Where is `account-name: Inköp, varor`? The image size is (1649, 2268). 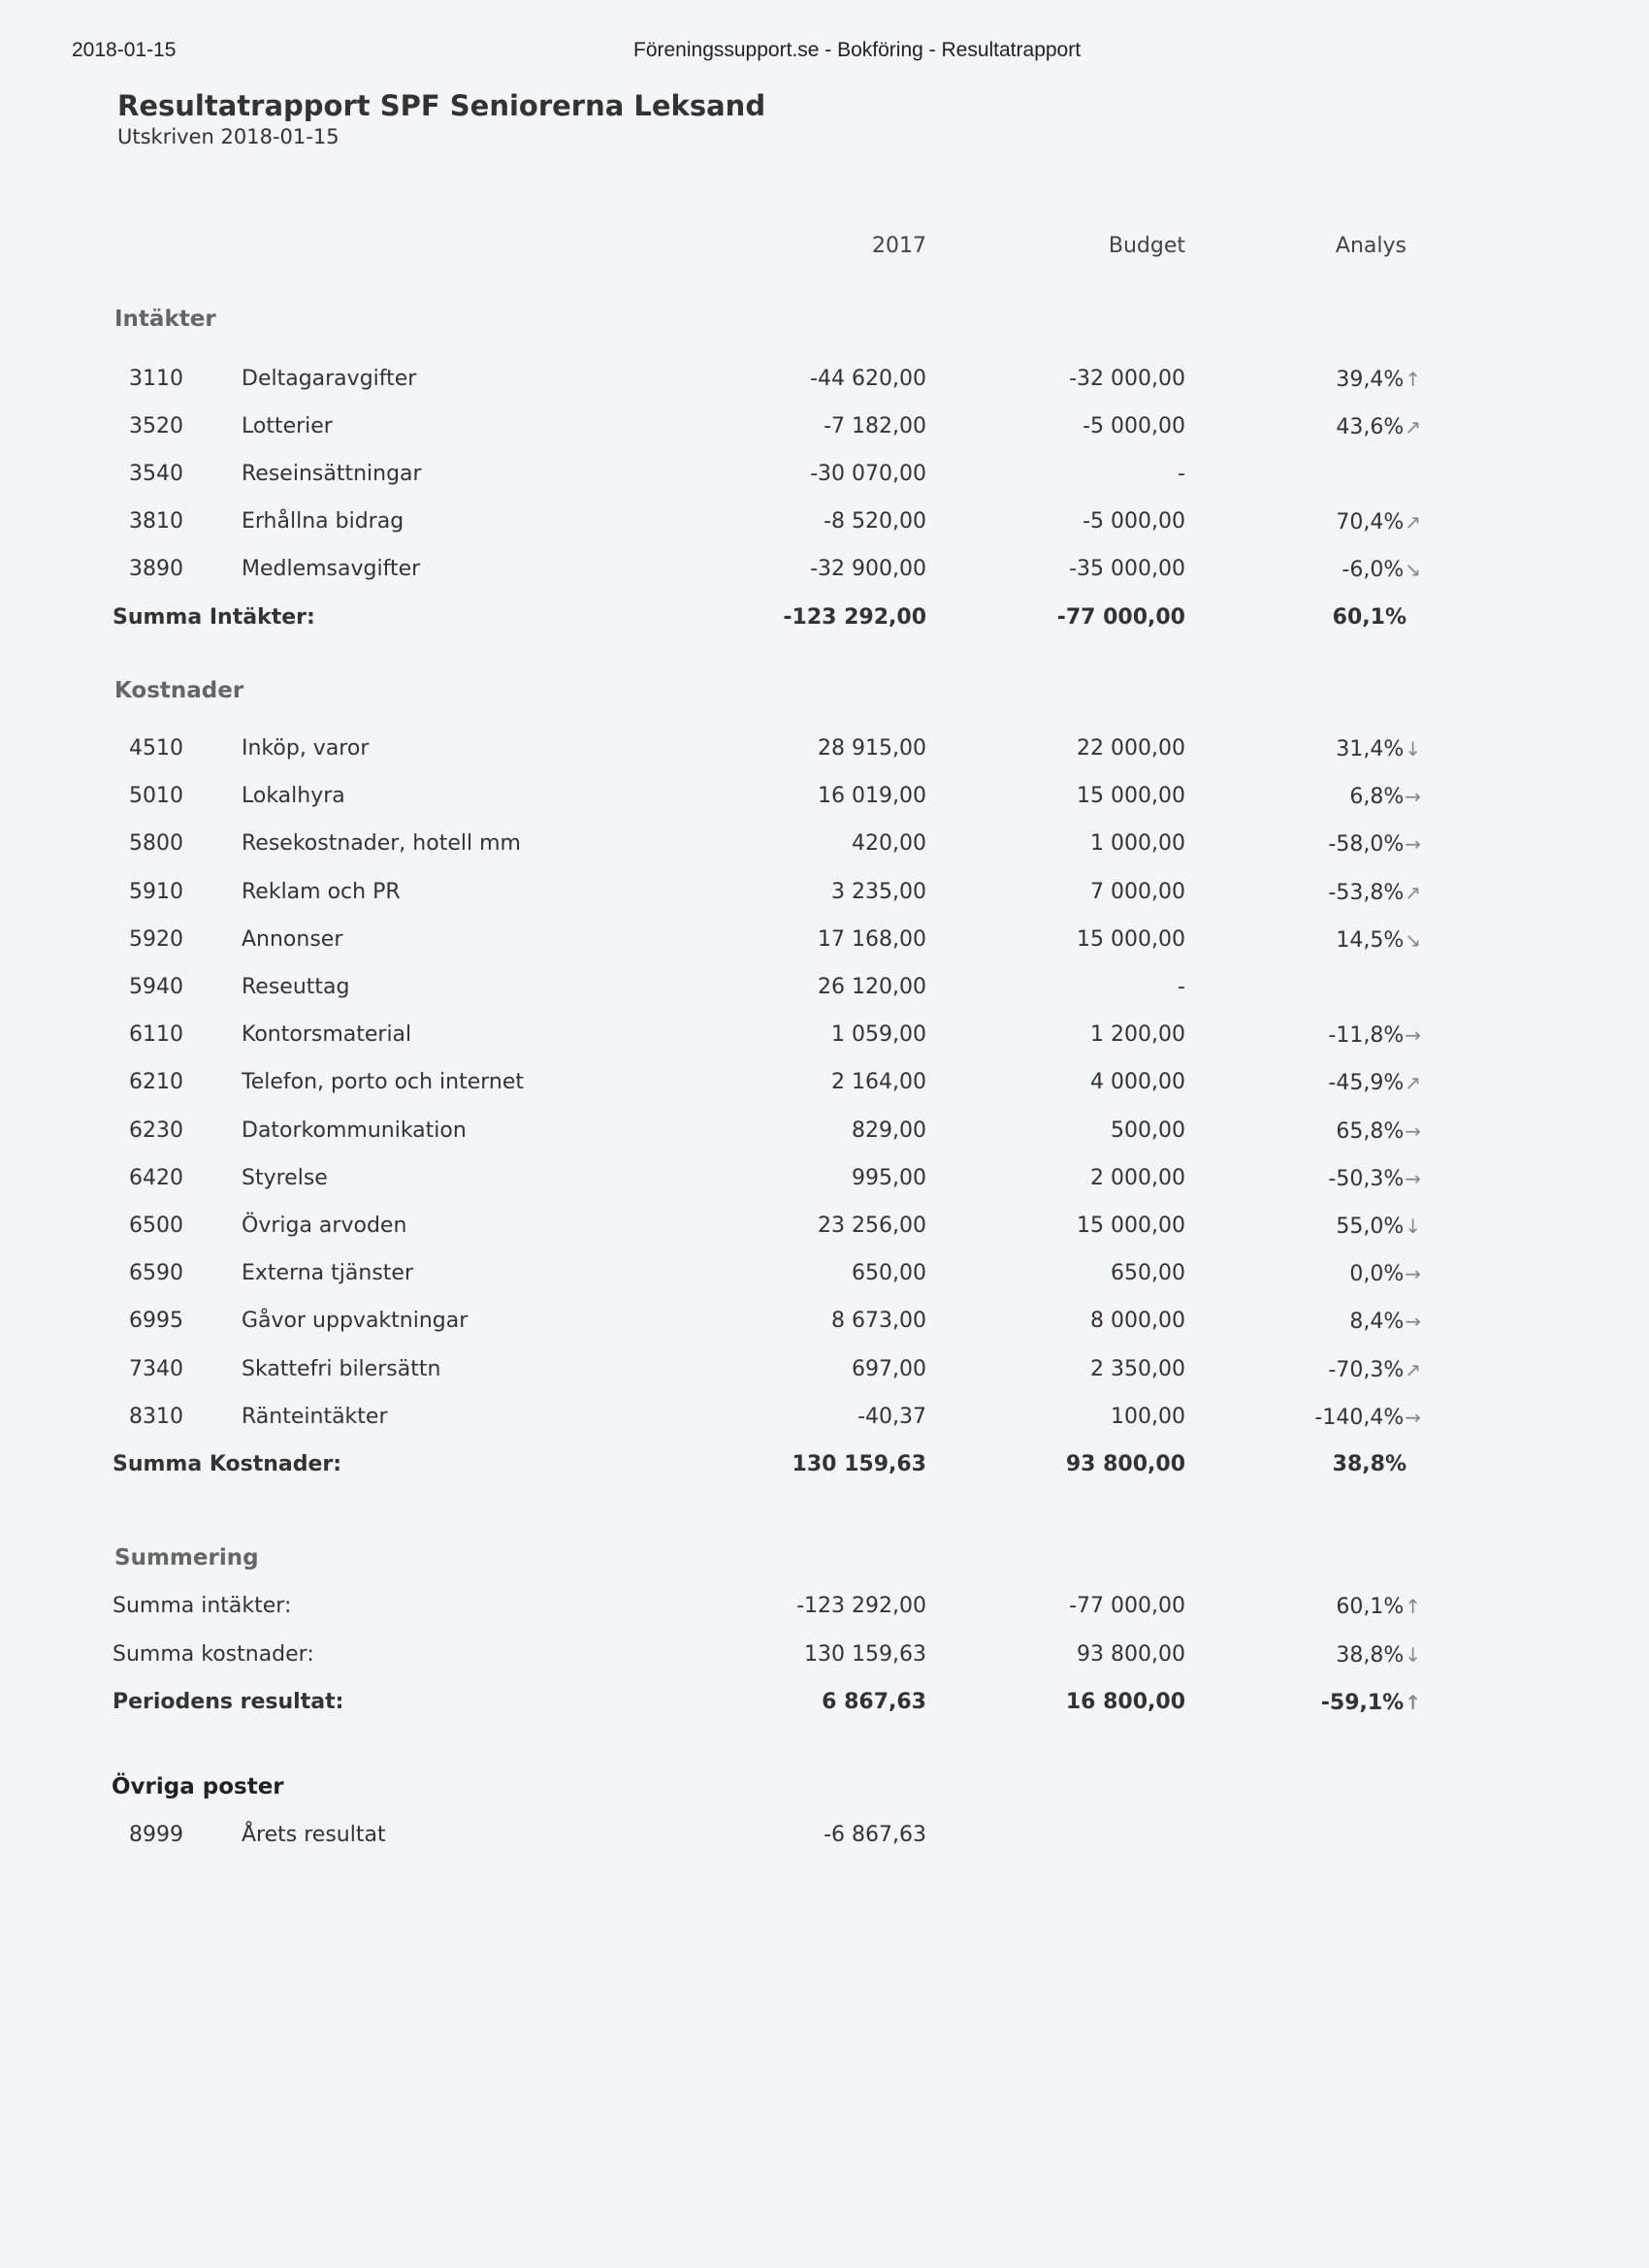
account-name: Inköp, varor is located at coordinates (306, 748).